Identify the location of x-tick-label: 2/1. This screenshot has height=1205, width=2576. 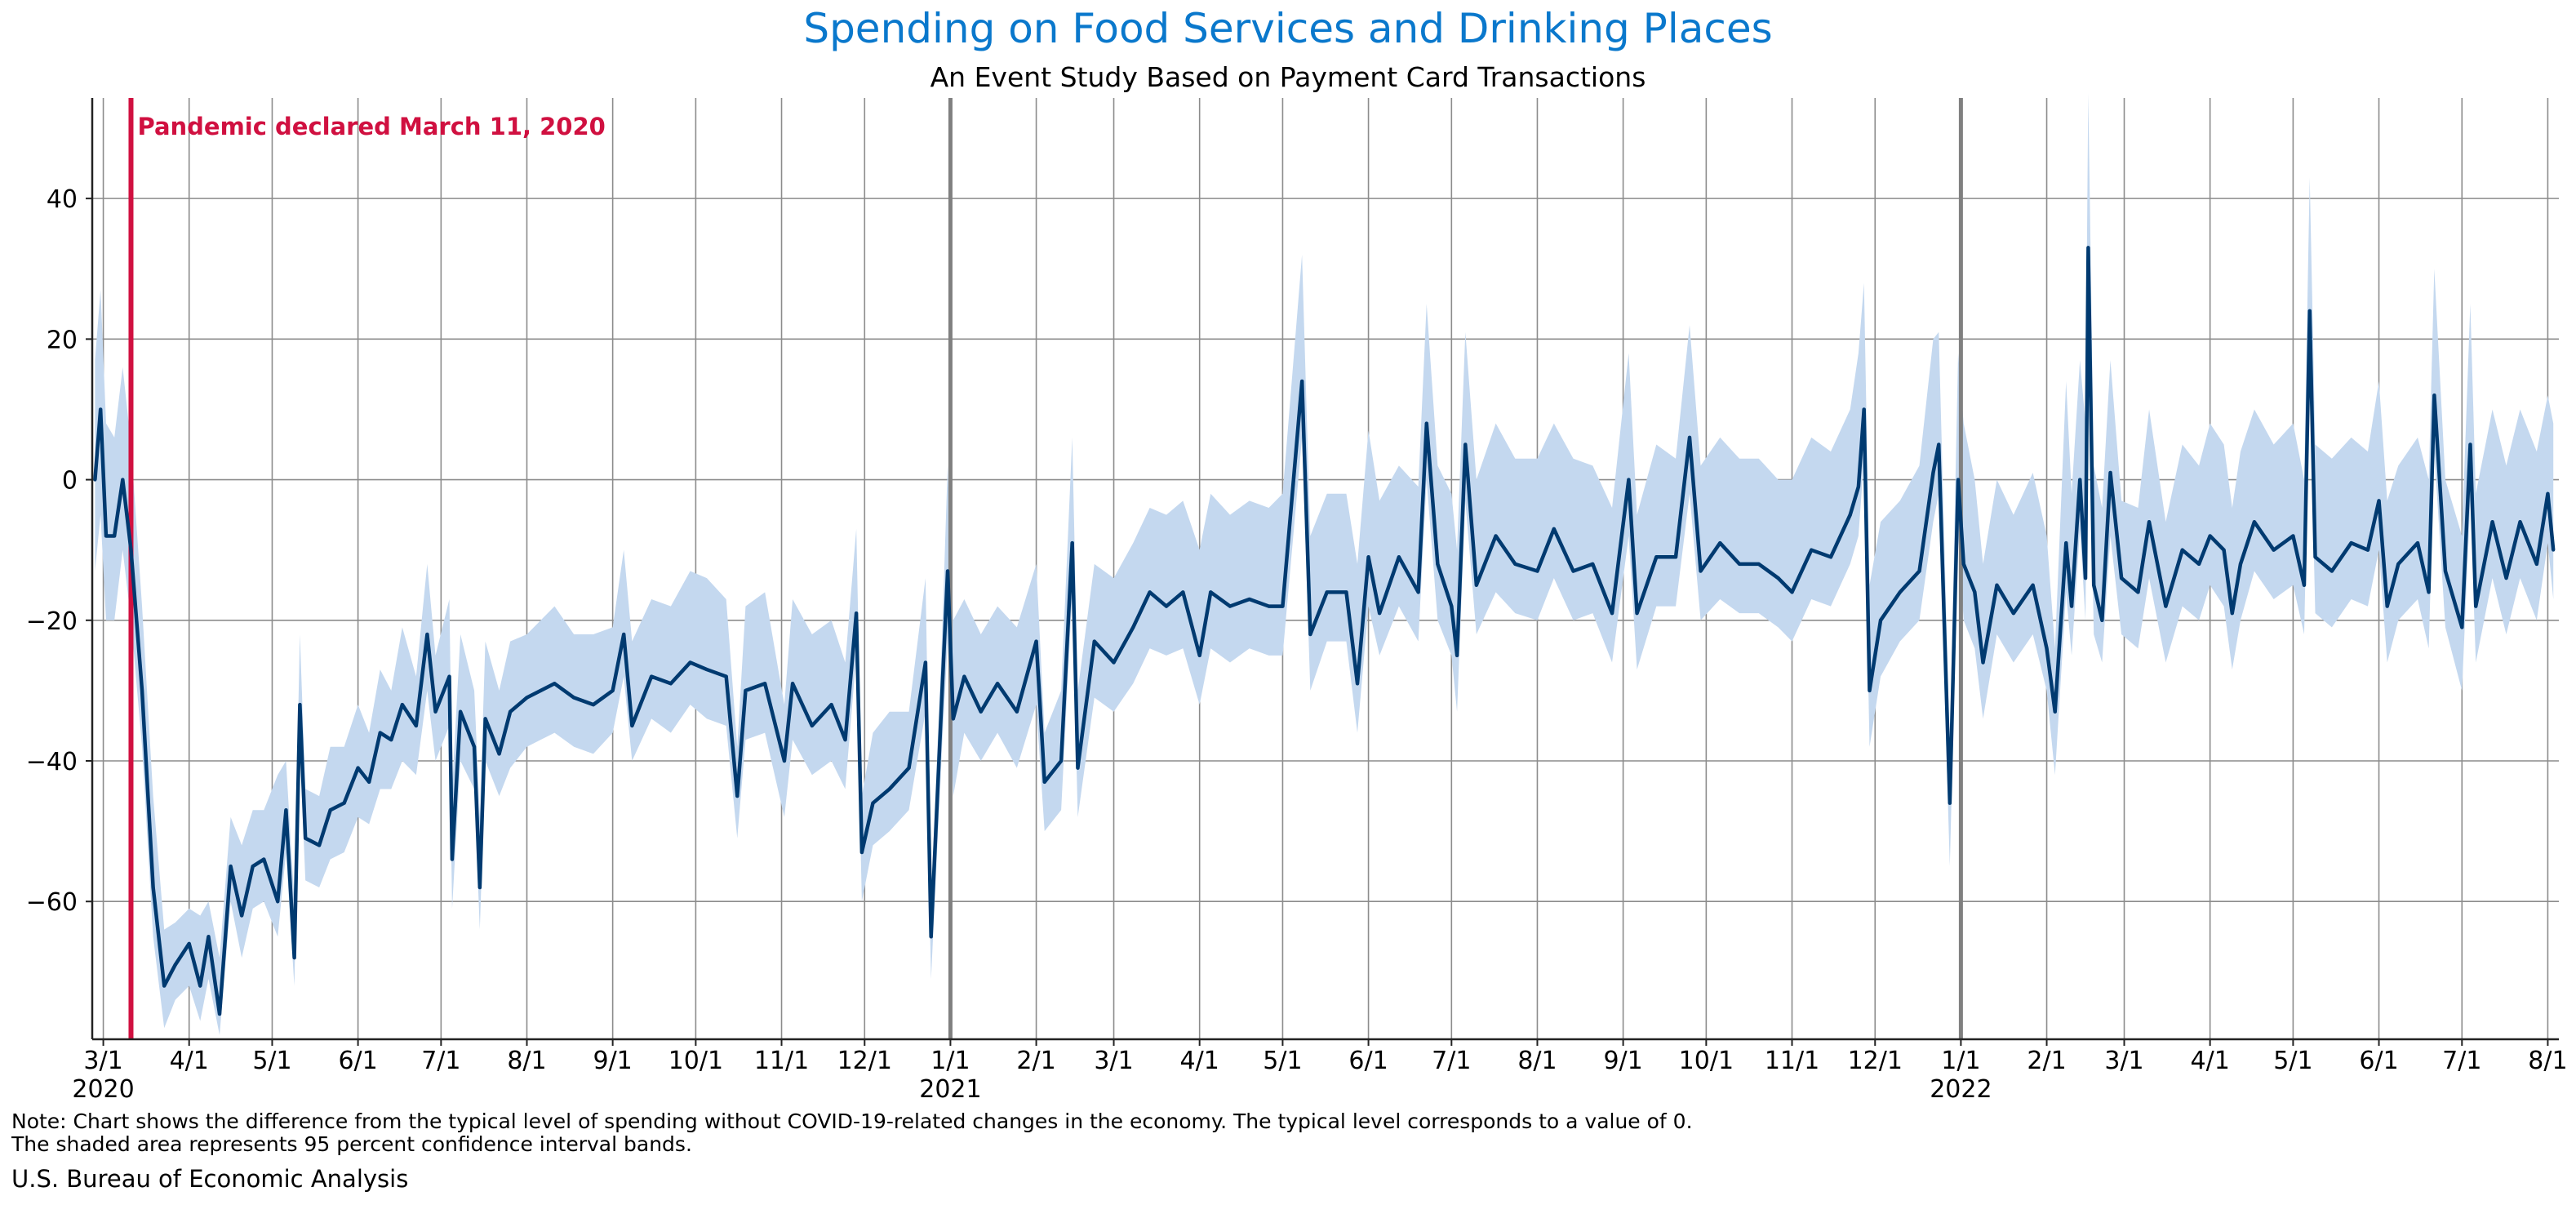
(1035, 1061).